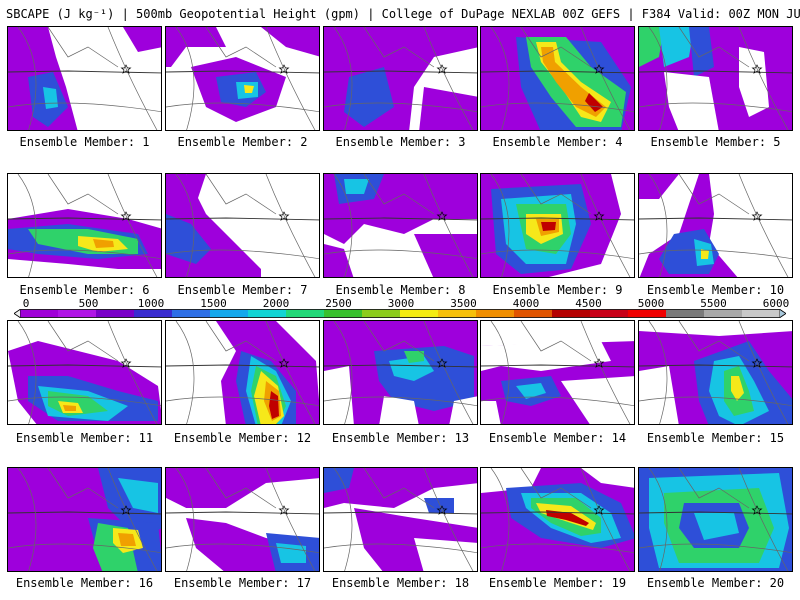 This screenshot has height=600, width=800. Describe the element at coordinates (713, 303) in the screenshot. I see `colorbar-tick-label: 5500` at that location.